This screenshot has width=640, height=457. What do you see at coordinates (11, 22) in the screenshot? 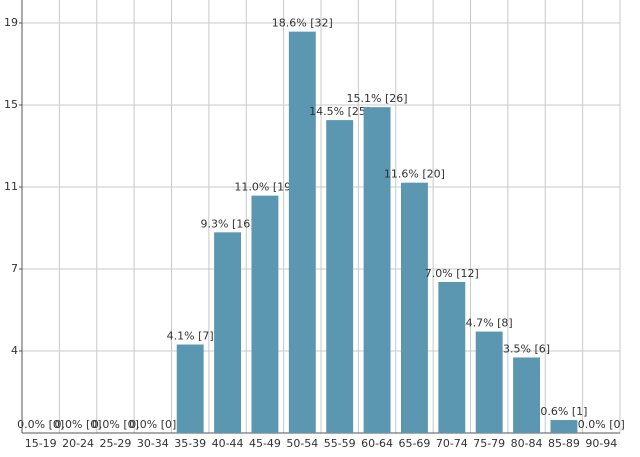
I see `y-tick-label: 19` at bounding box center [11, 22].